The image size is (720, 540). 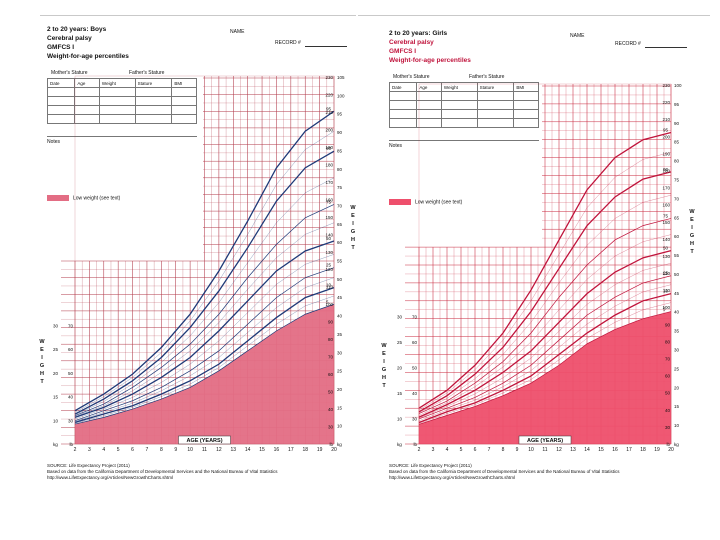 I want to click on x-tick-label: 5, so click(x=118, y=450).